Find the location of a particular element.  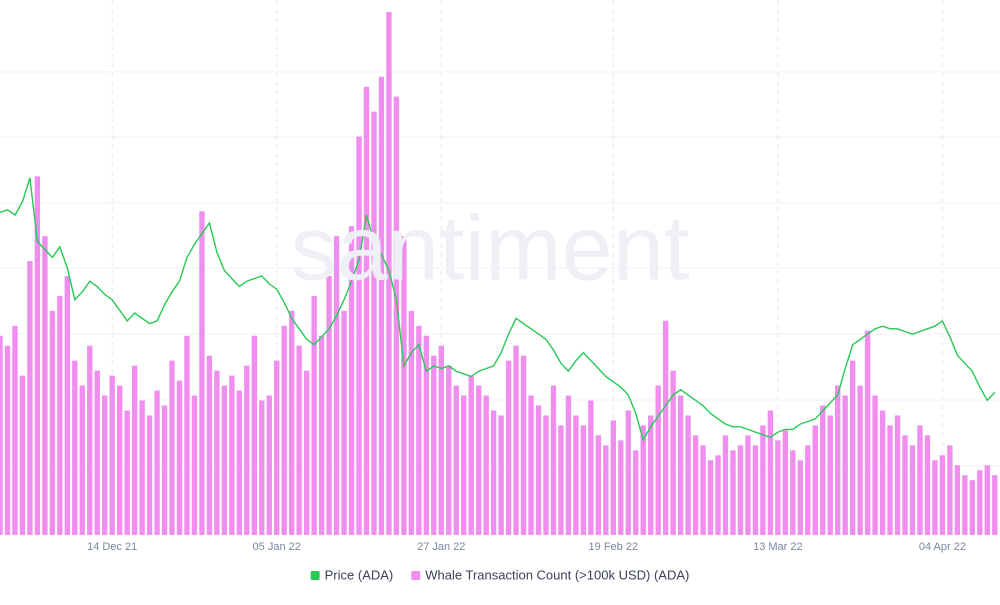

x-tick-label: 14 Dec 21 is located at coordinates (112, 547).